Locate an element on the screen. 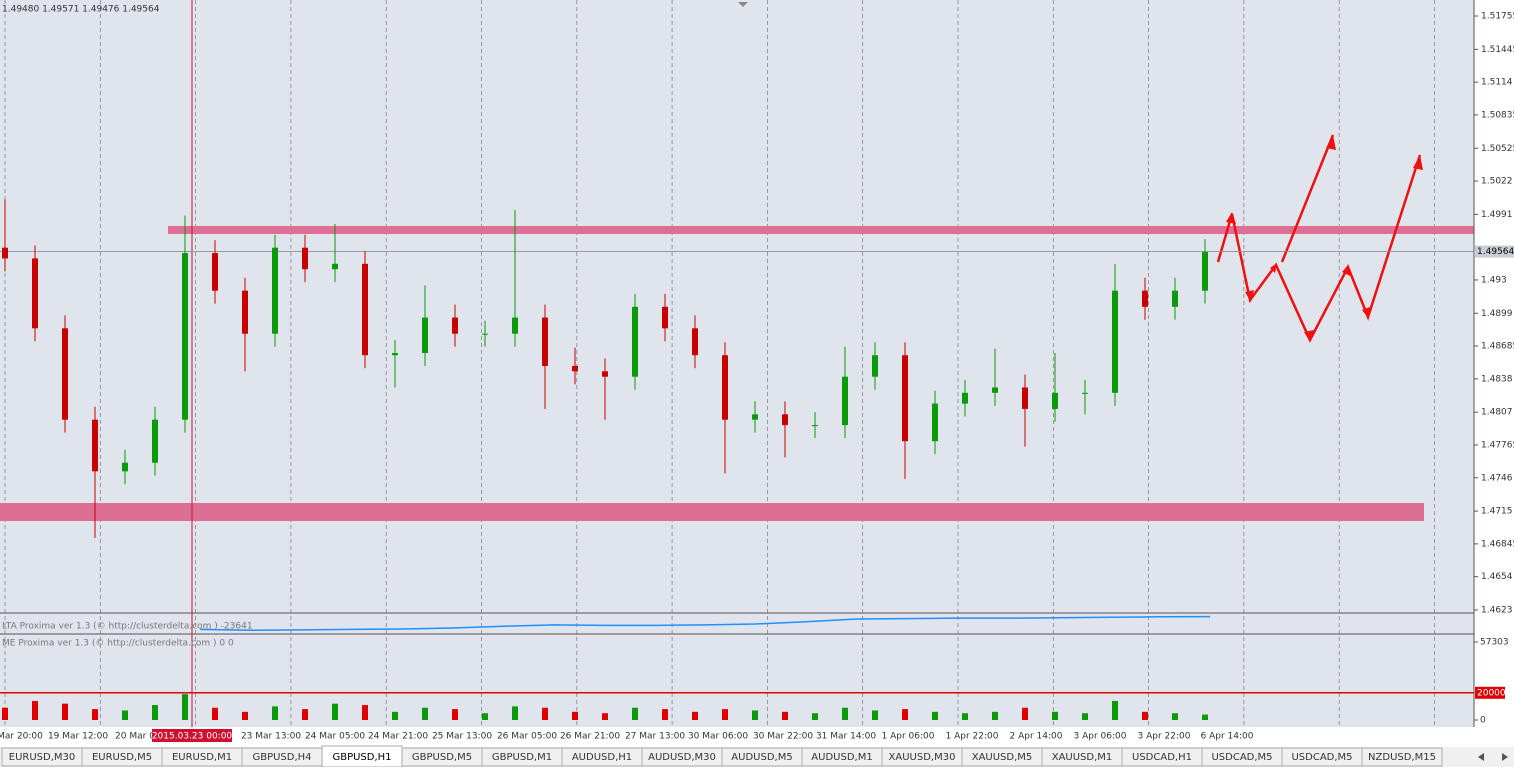  time-label: 3 Apr 22:00 is located at coordinates (1164, 737).